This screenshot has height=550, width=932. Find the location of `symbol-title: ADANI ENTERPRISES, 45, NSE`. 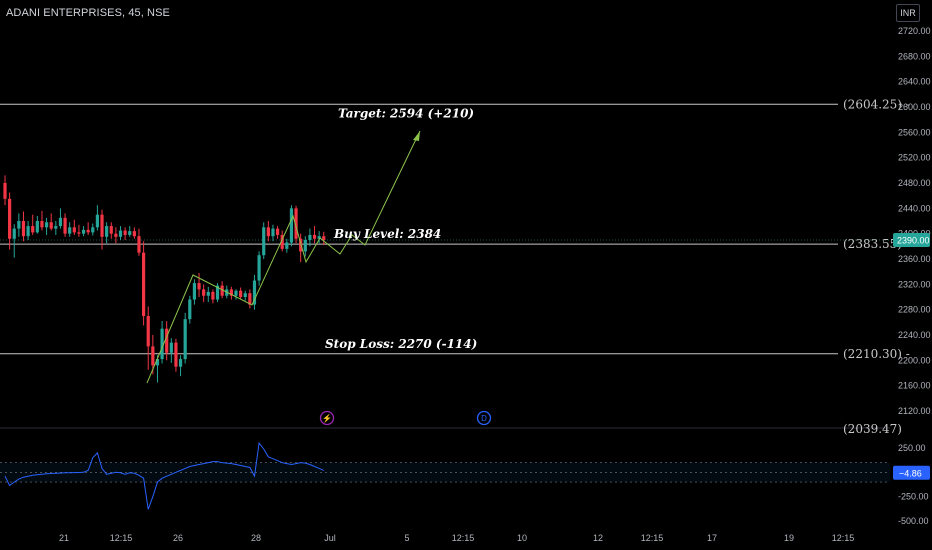

symbol-title: ADANI ENTERPRISES, 45, NSE is located at coordinates (88, 13).